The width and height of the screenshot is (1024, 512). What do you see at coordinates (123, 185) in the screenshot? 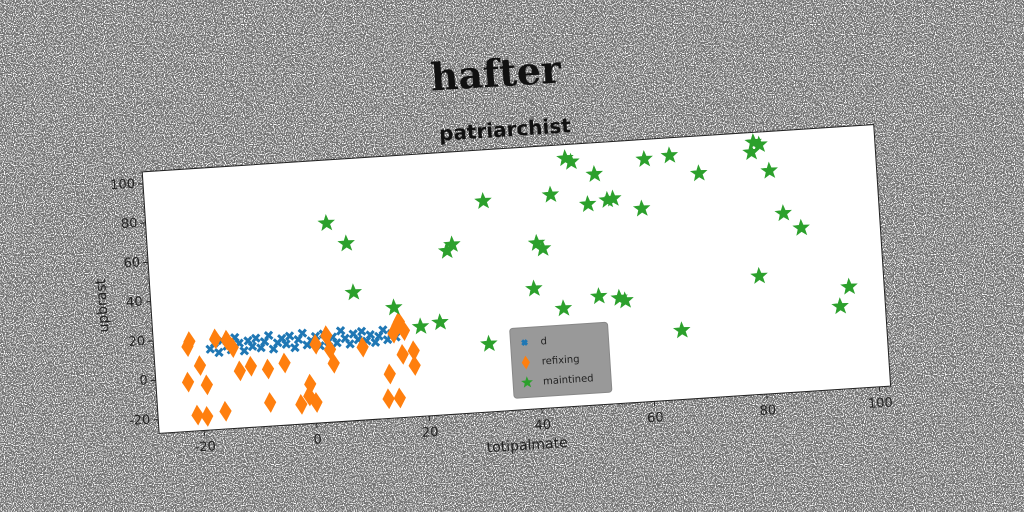
I see `y-tick-label: 100` at bounding box center [123, 185].